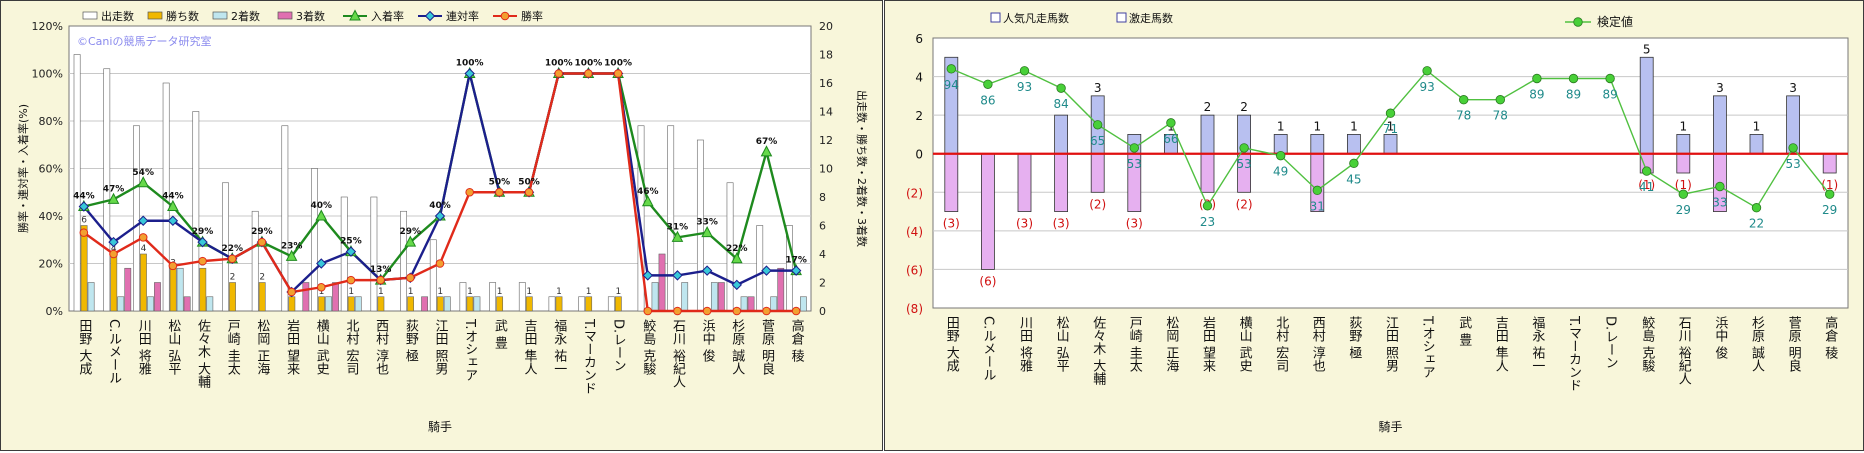 This screenshot has height=453, width=1864. Describe the element at coordinates (826, 112) in the screenshot. I see `right-y-tick: 14` at that location.